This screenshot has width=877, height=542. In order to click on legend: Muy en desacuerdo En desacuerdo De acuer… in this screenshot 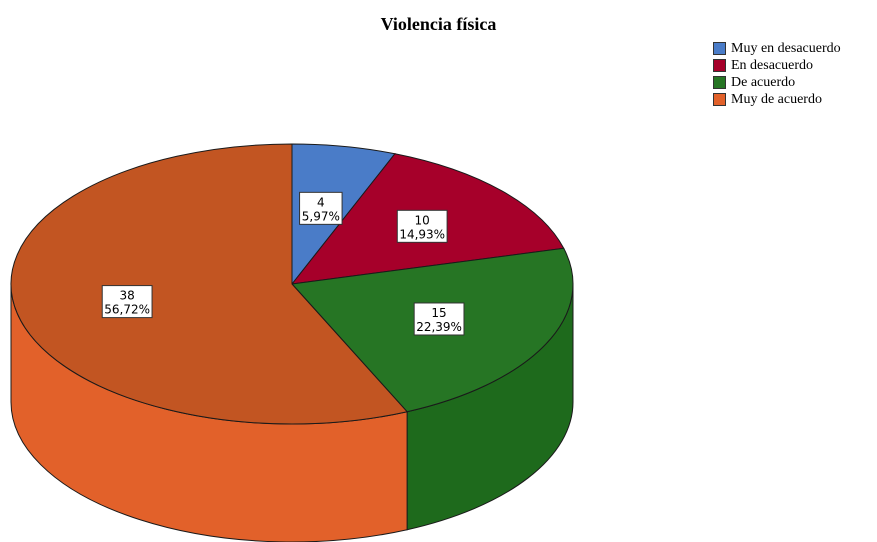, I will do `click(777, 74)`.